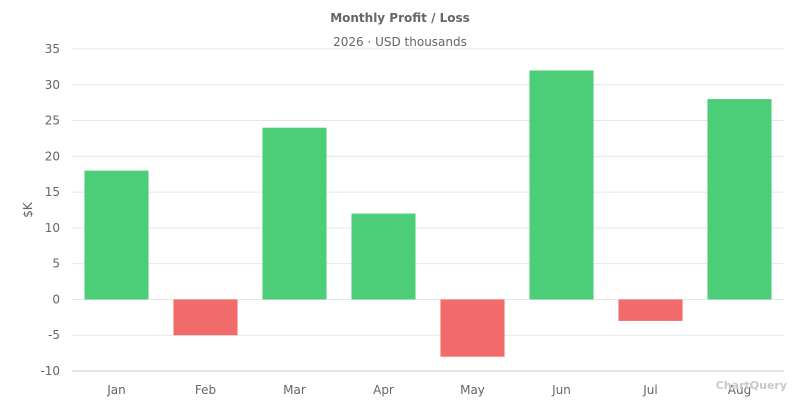  What do you see at coordinates (472, 390) in the screenshot?
I see `x-tick-label: May` at bounding box center [472, 390].